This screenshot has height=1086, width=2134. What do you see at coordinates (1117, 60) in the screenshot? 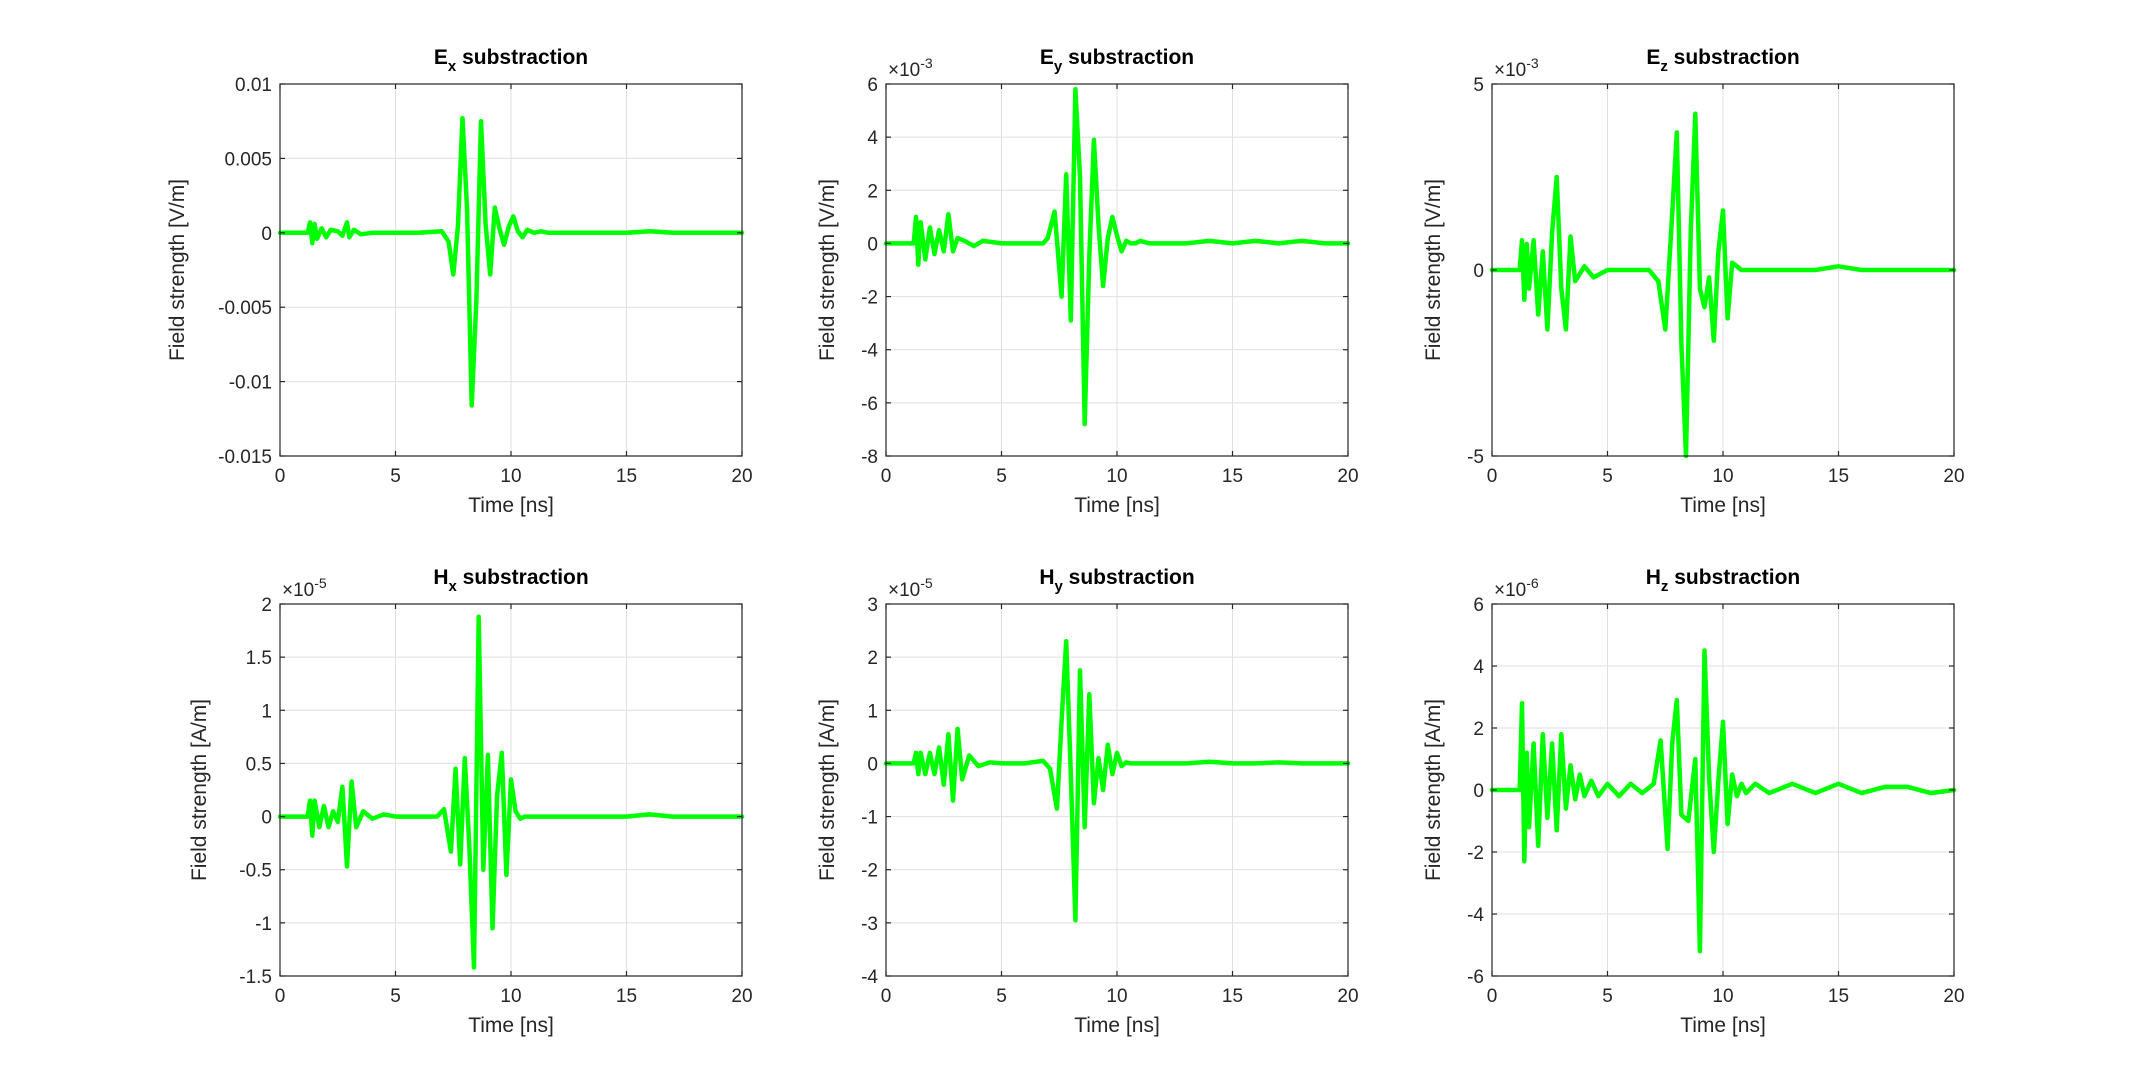
I see `chart-title: Ey substraction` at bounding box center [1117, 60].